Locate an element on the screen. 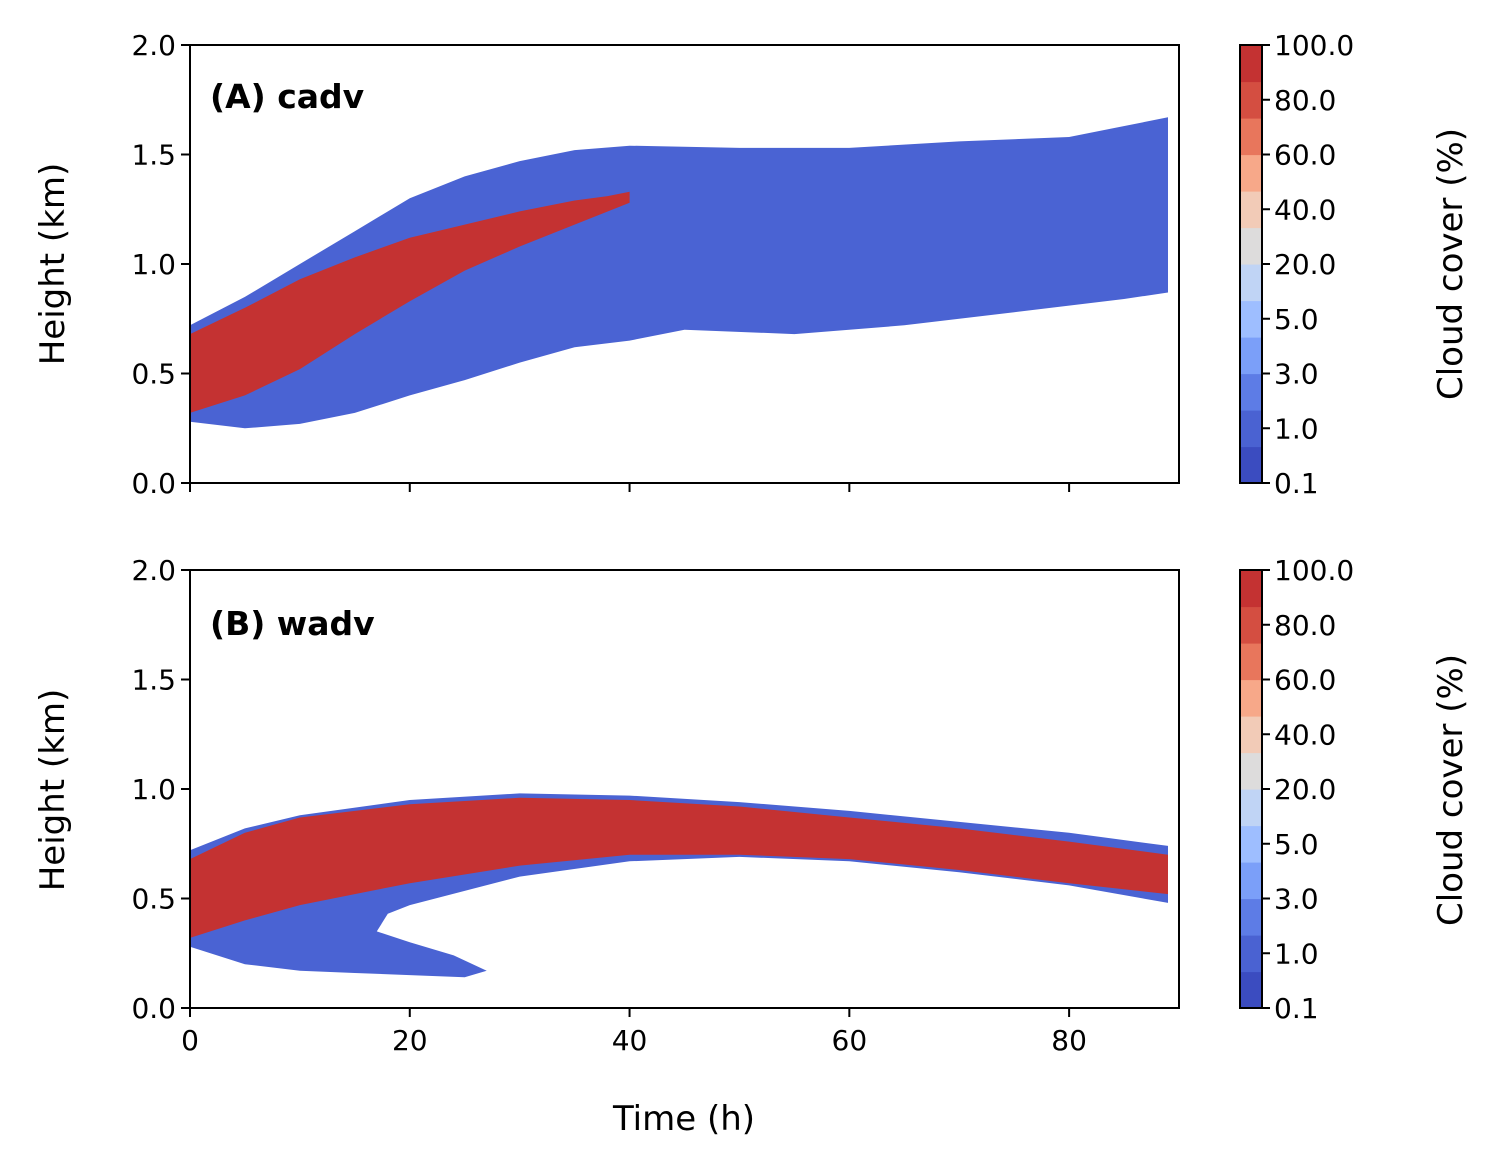  xtick-label: 0 is located at coordinates (190, 1040).